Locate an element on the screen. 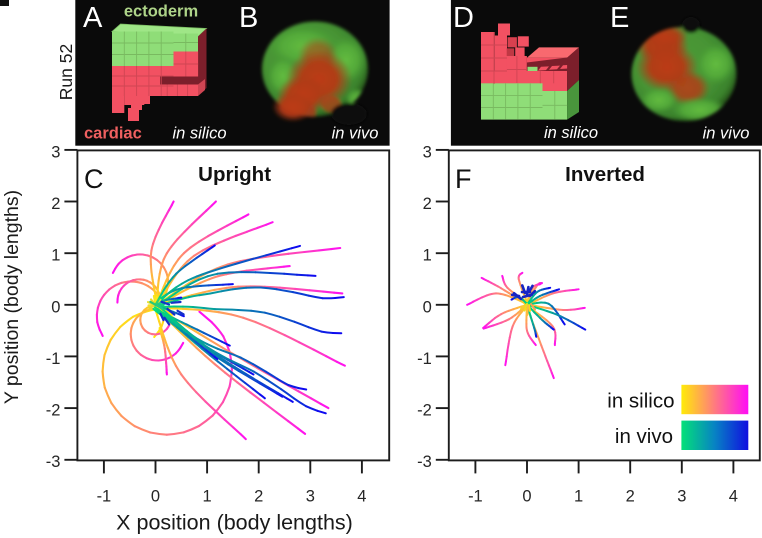  svg-text: cardiac is located at coordinates (113, 134).